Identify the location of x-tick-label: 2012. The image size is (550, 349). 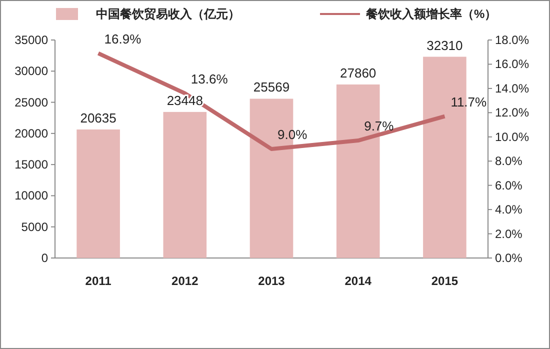
(185, 281).